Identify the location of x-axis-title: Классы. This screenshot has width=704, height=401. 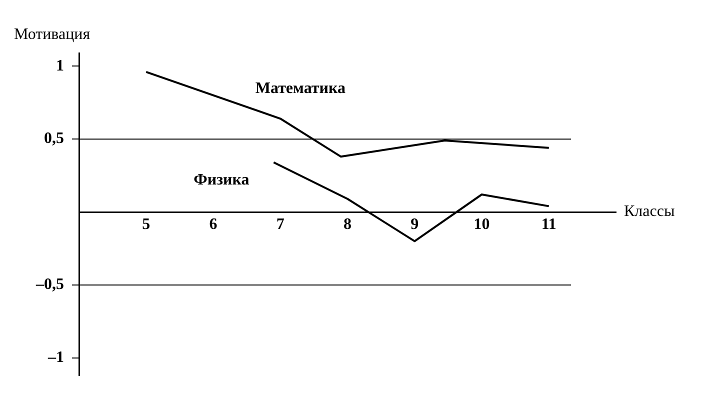
(649, 211).